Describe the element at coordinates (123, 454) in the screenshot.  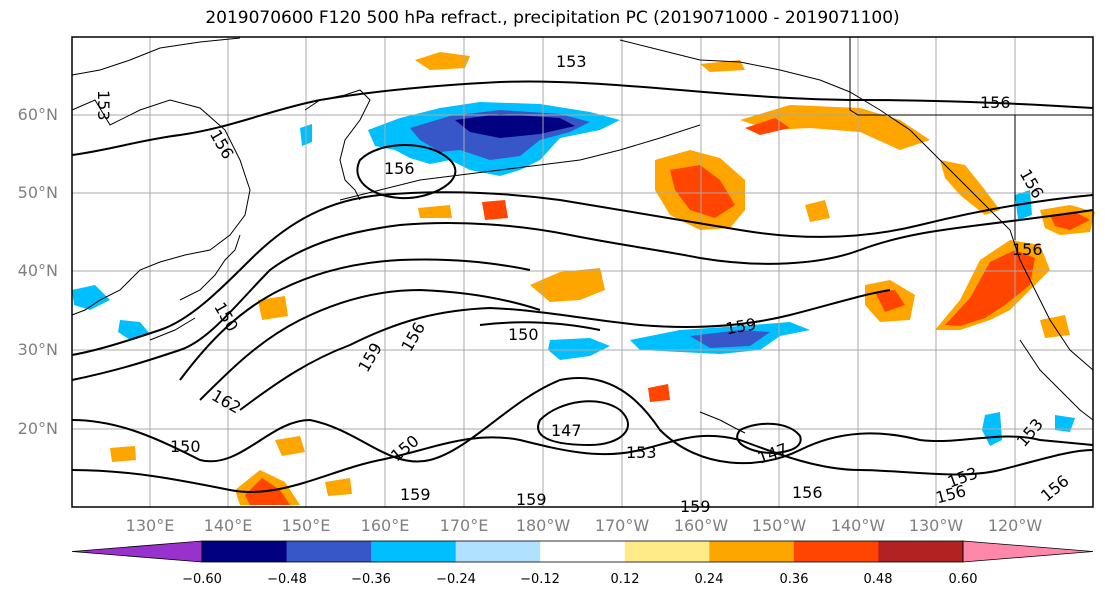
I see `pos-area-south4` at that location.